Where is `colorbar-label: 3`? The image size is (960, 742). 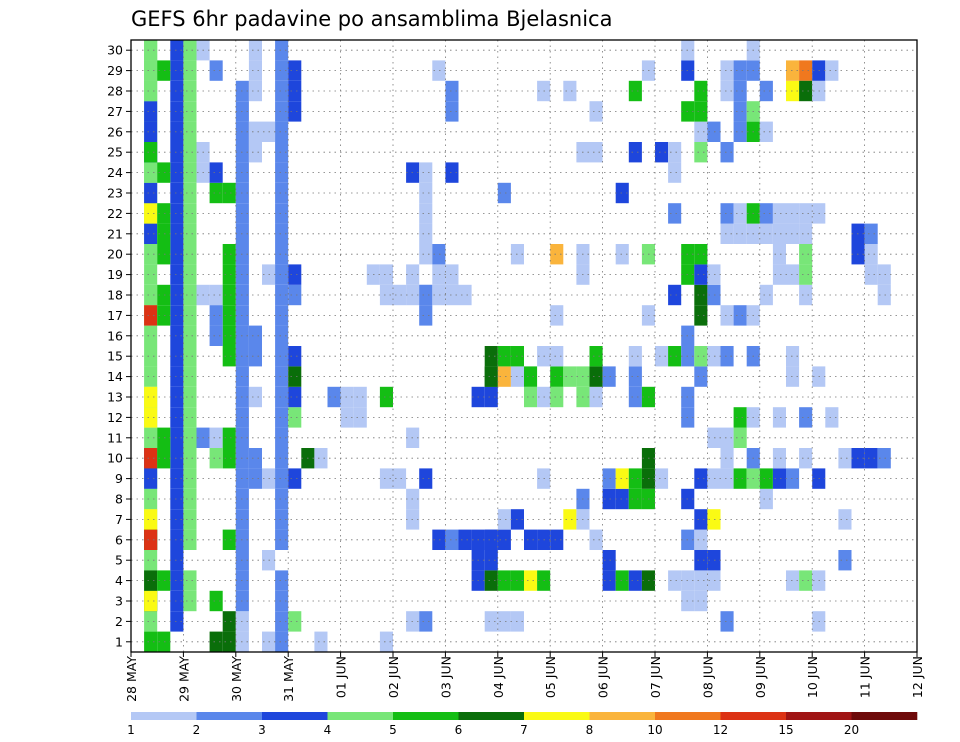
colorbar-label: 3 is located at coordinates (262, 730).